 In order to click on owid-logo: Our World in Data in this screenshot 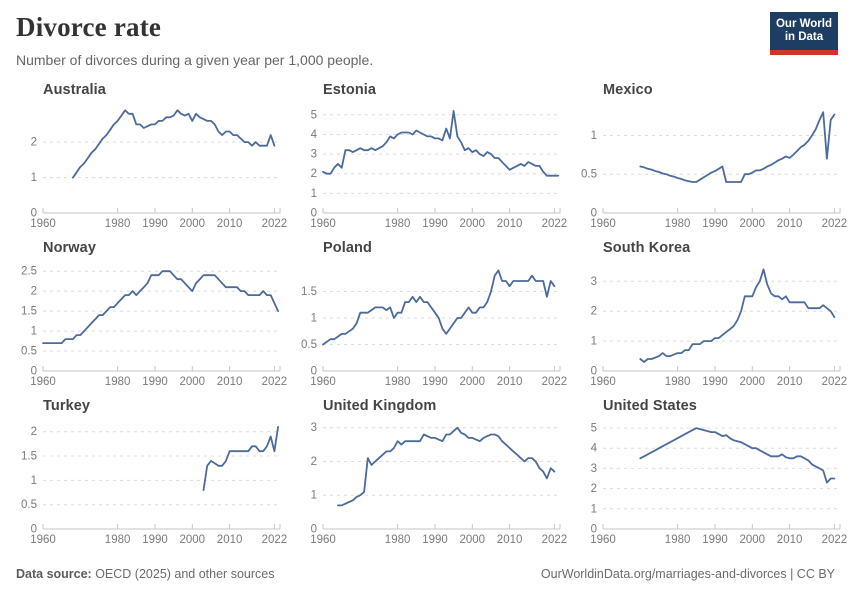, I will do `click(804, 33)`.